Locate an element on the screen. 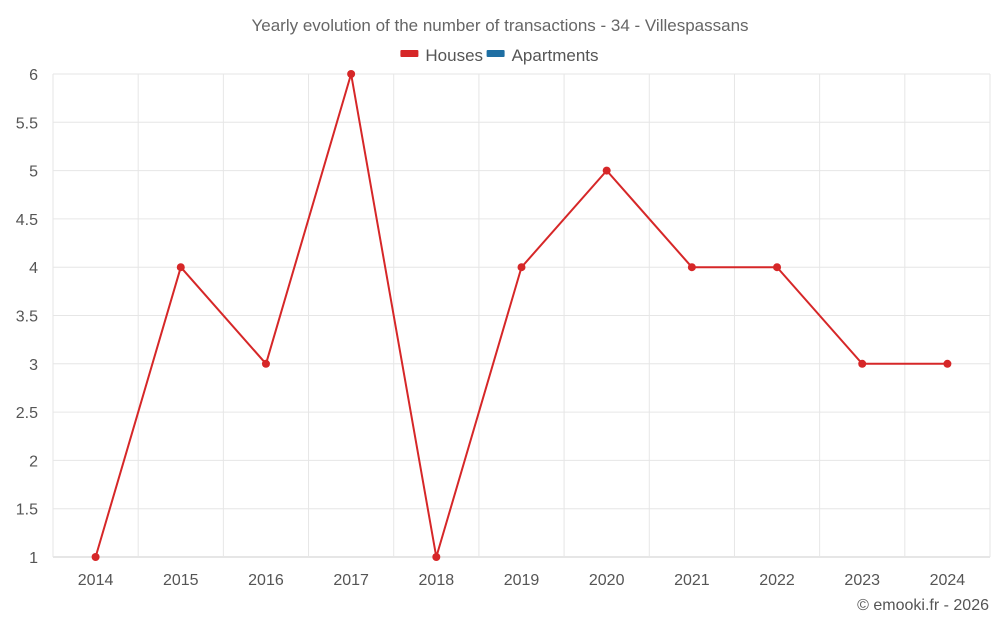 The height and width of the screenshot is (630, 1000). x-tick-label: 2023 is located at coordinates (862, 580).